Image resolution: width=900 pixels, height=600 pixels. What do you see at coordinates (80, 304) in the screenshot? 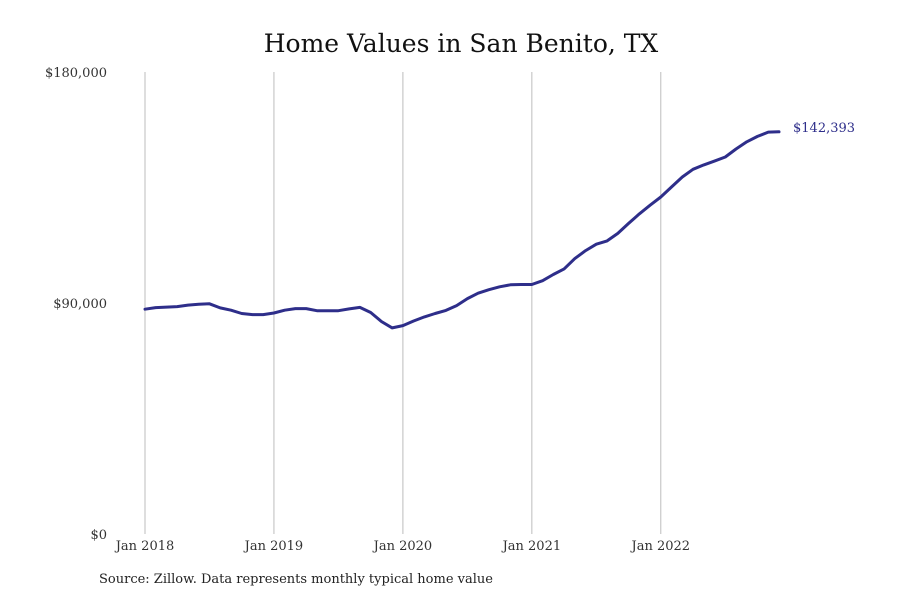
I see `y-tick-label: $90,000` at bounding box center [80, 304].